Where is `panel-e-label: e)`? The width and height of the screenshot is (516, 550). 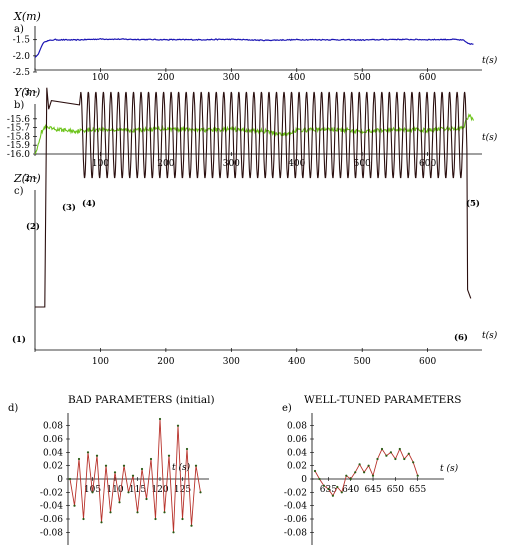
panel-e-label: e) is located at coordinates (287, 408).